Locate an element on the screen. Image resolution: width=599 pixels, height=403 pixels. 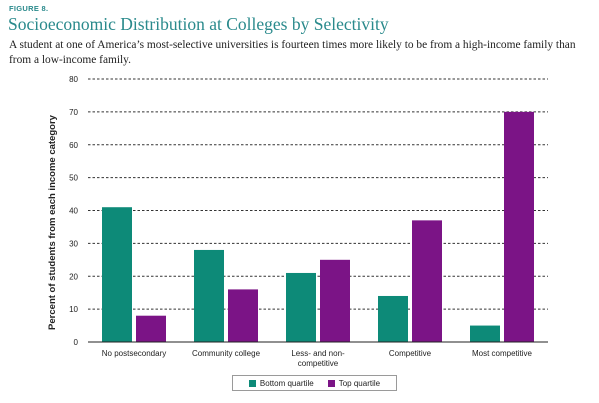
chart-legend: Bottom quartile Top quartile is located at coordinates (314, 383).